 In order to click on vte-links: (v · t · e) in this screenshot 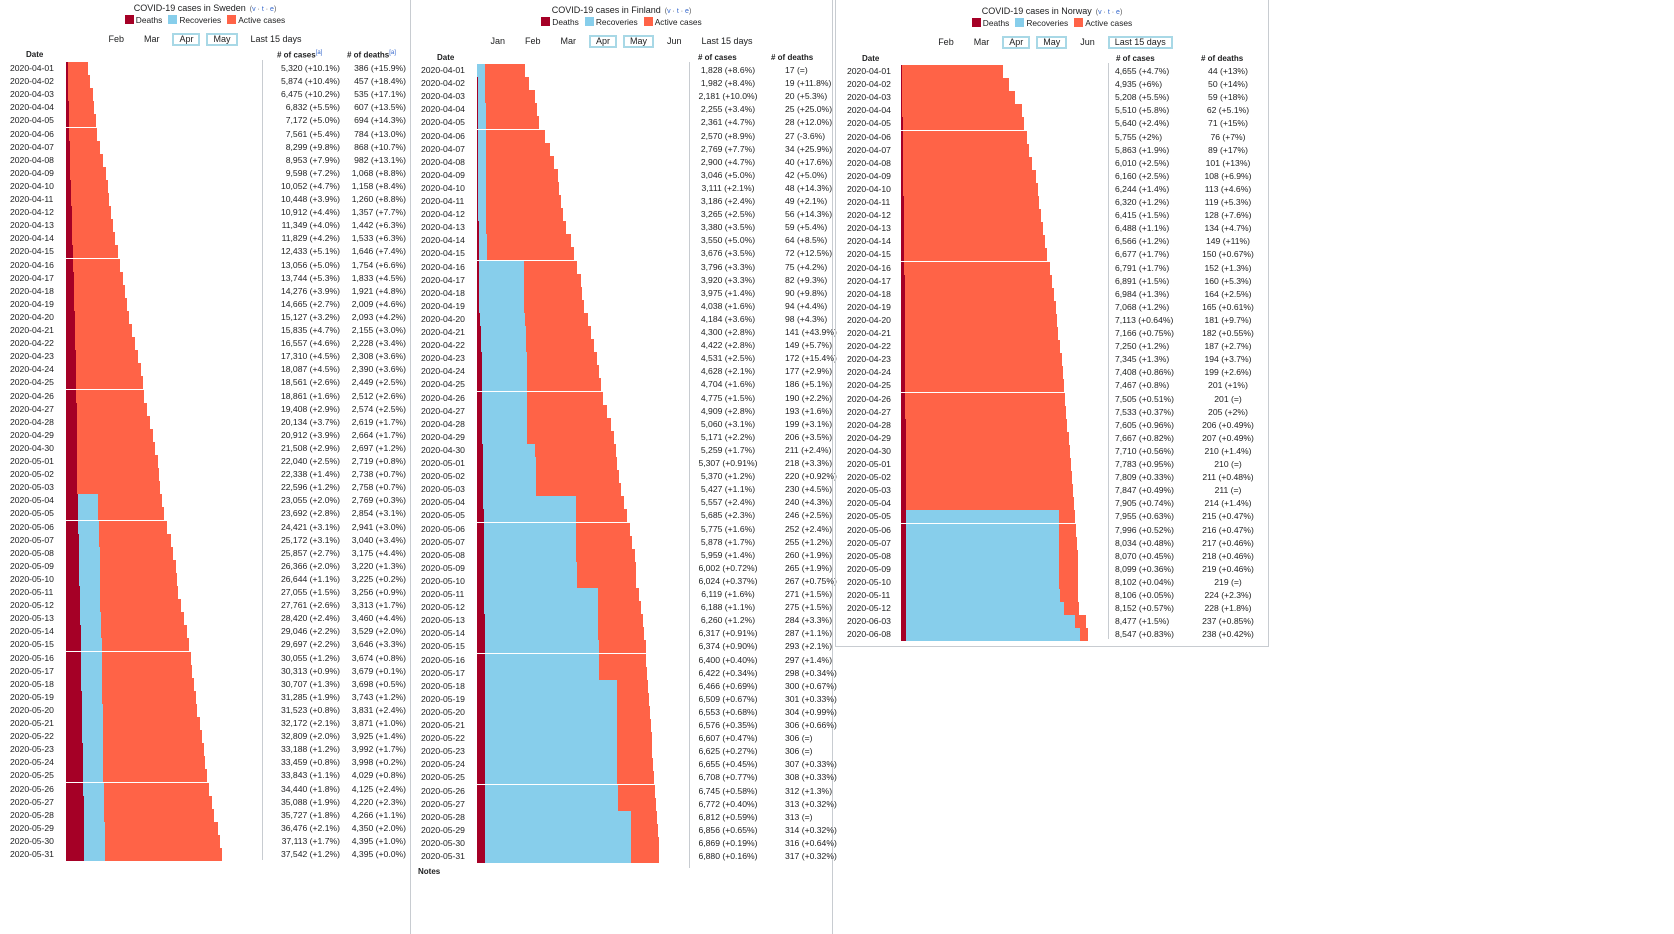, I will do `click(678, 11)`.